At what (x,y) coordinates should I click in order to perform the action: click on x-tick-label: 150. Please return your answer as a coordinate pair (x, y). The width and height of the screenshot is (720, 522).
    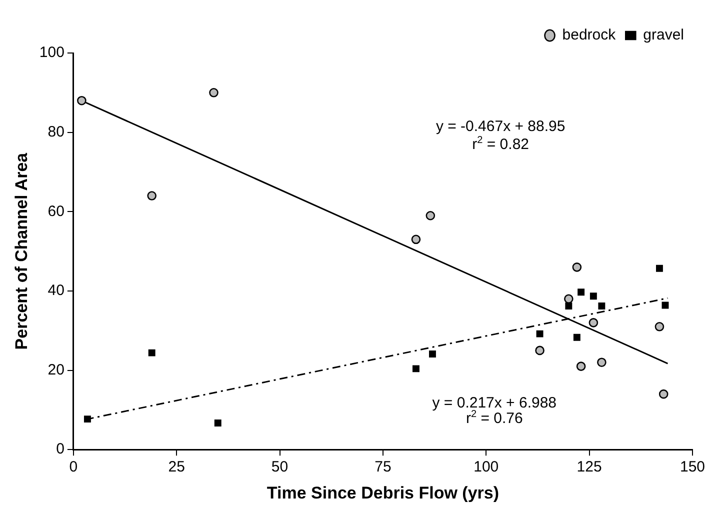
    Looking at the image, I should click on (692, 467).